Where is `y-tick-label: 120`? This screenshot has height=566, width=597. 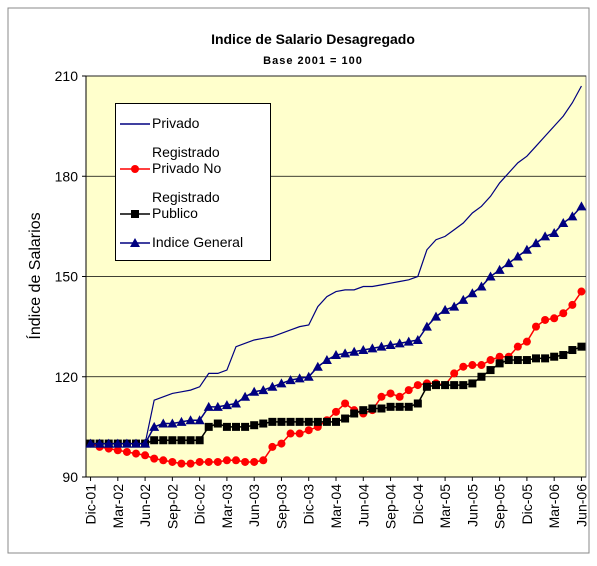 y-tick-label: 120 is located at coordinates (67, 377).